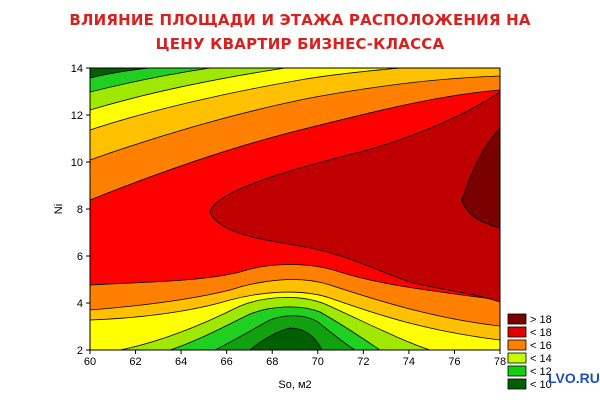 The height and width of the screenshot is (400, 600). I want to click on legend-label: < 12, so click(541, 372).